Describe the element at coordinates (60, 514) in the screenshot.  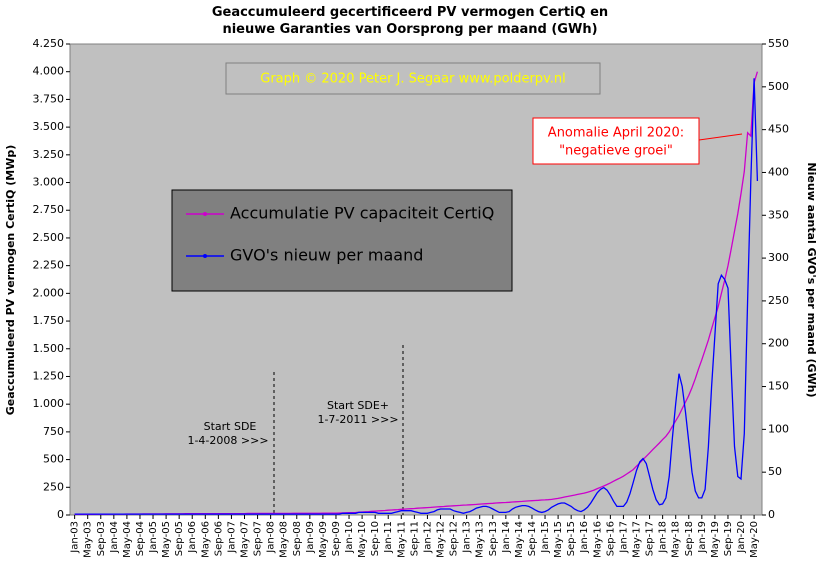
I see `y-tick-label: 0` at that location.